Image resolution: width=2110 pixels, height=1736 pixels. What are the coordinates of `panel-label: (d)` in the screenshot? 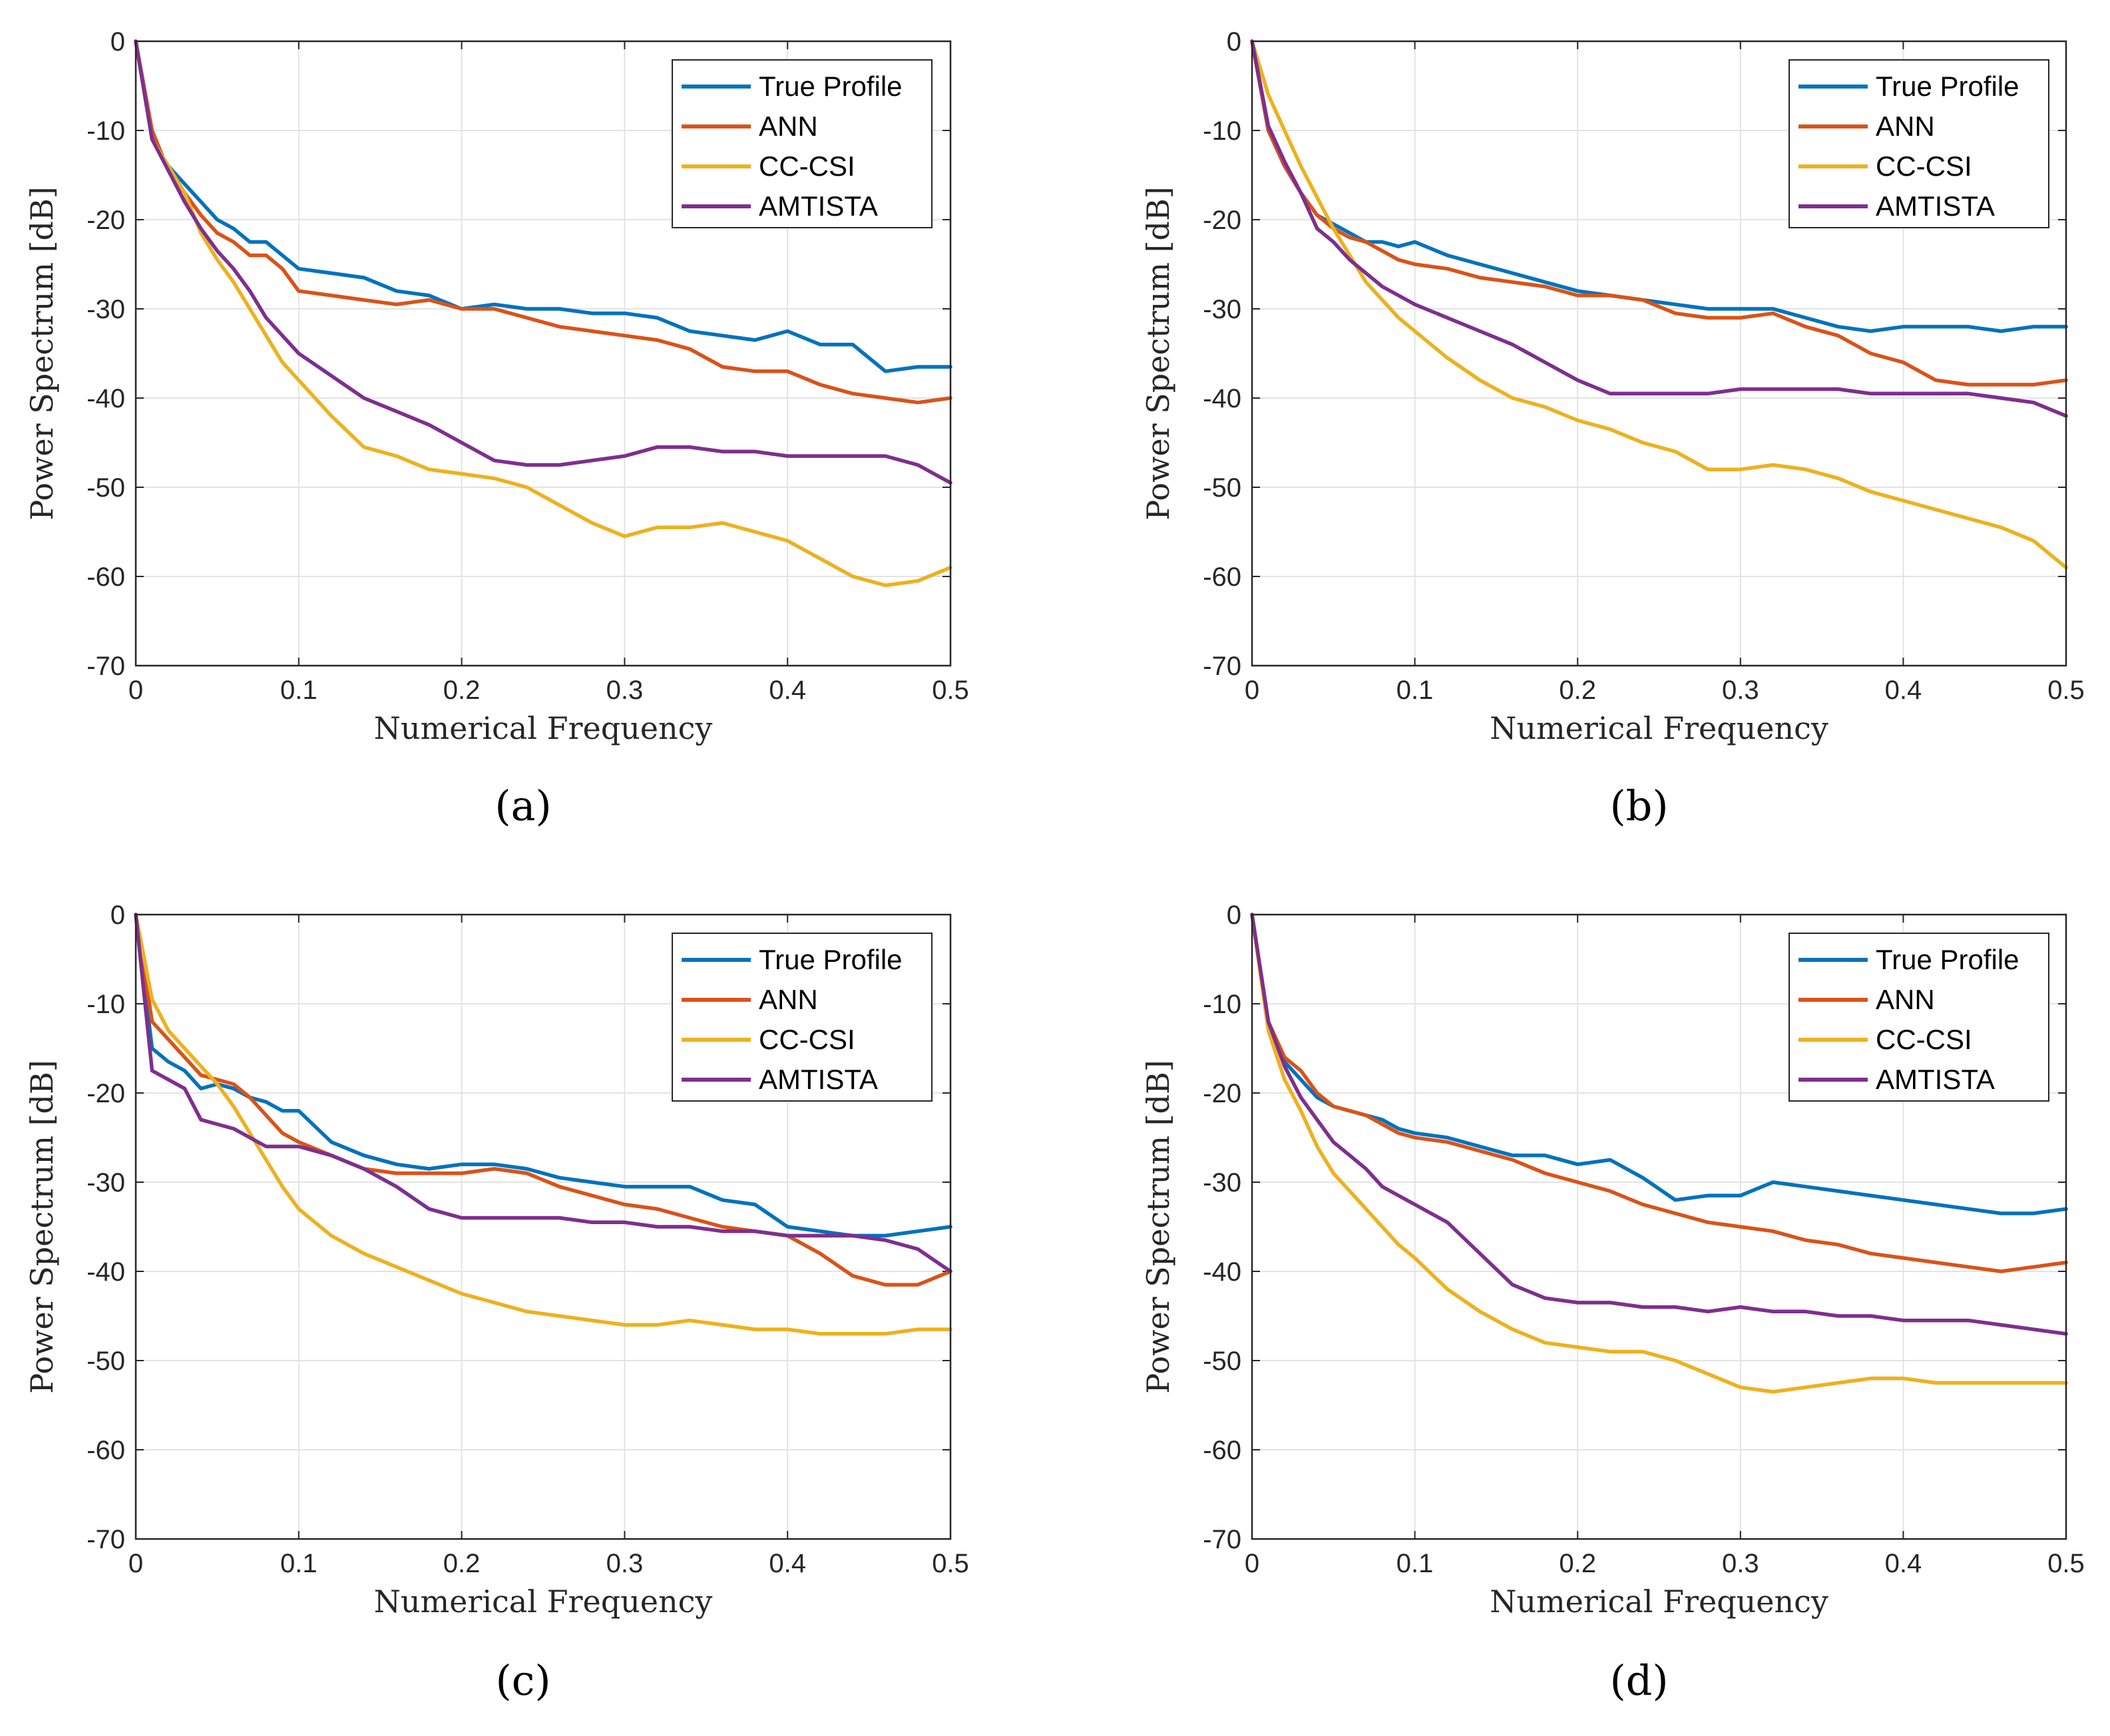 It's located at (1638, 1680).